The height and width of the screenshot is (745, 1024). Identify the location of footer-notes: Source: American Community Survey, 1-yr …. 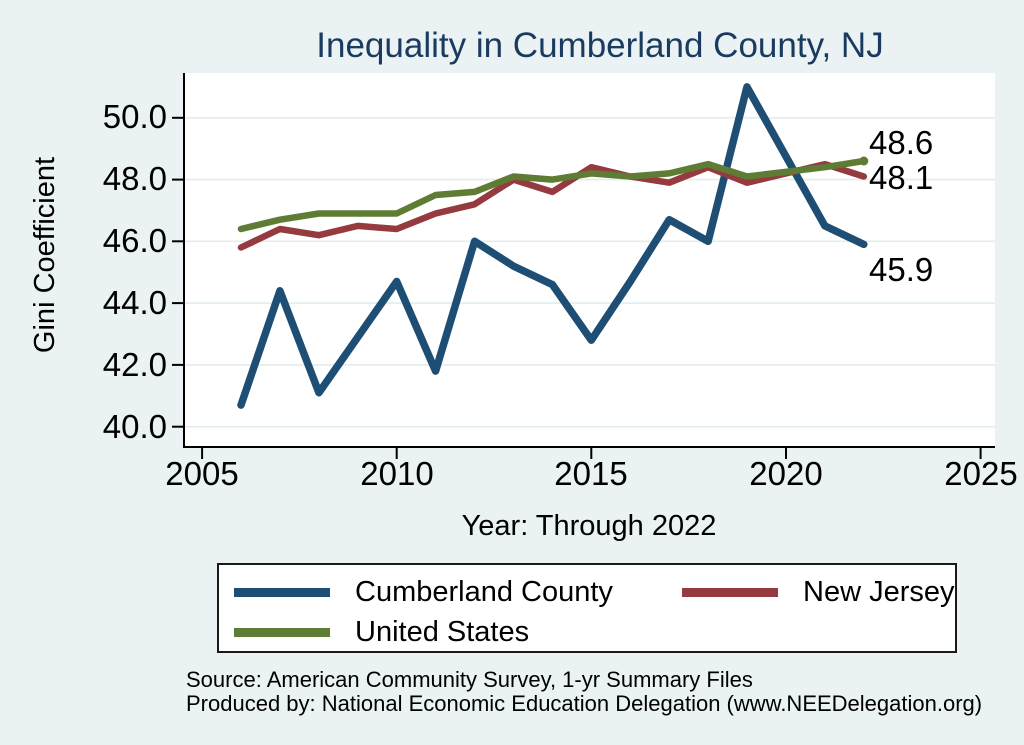
(584, 691).